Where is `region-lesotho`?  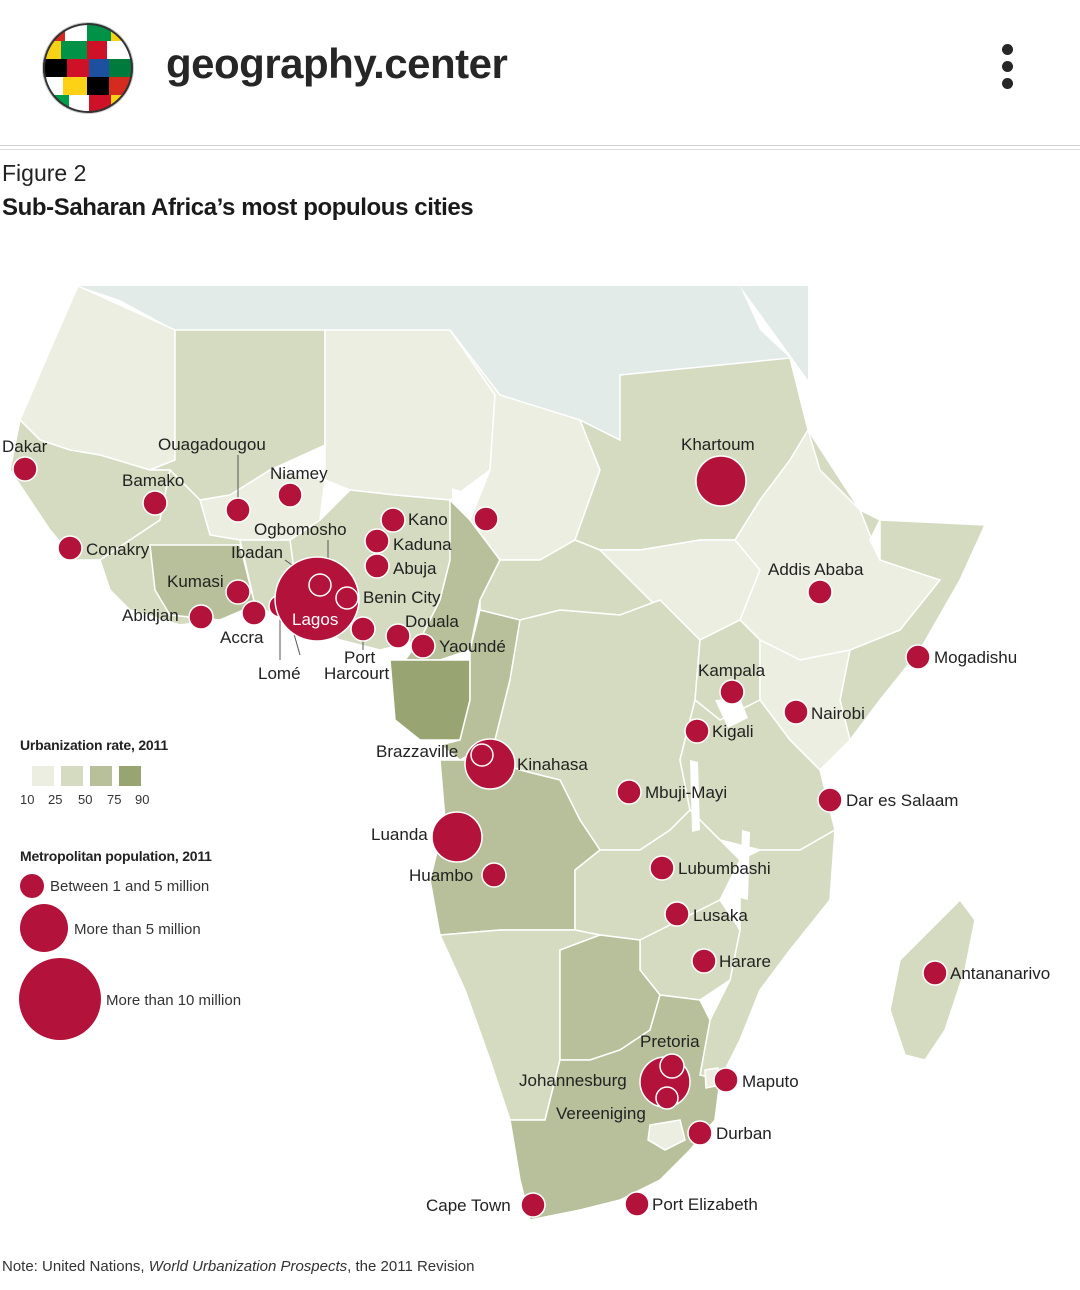
region-lesotho is located at coordinates (666, 1135).